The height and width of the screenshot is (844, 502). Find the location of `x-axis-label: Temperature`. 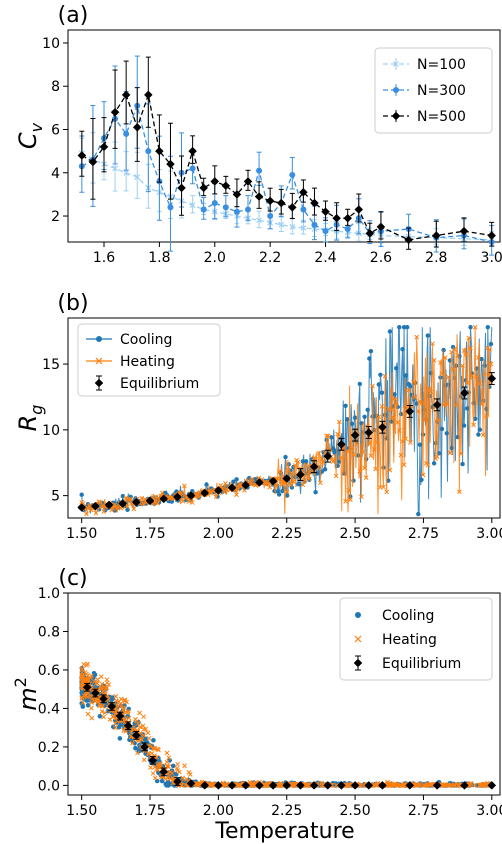

x-axis-label: Temperature is located at coordinates (284, 831).